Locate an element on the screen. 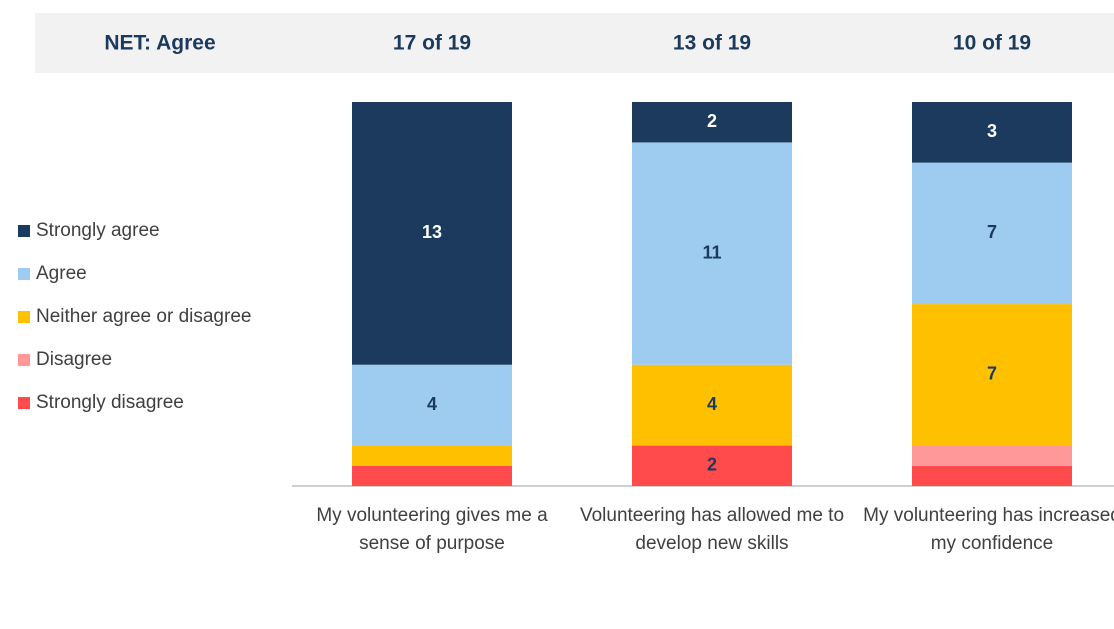 This screenshot has height=629, width=1114. legend-label: Disagree is located at coordinates (74, 359).